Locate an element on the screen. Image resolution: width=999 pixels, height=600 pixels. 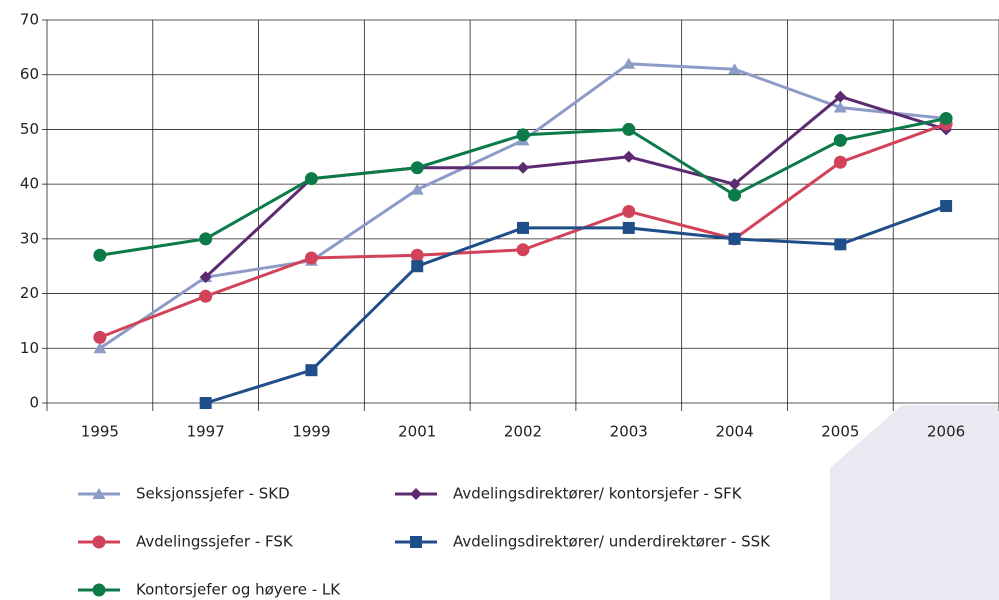
legend-label: Avdelingsdirektører/ kontorsjefer - SFK is located at coordinates (598, 494).